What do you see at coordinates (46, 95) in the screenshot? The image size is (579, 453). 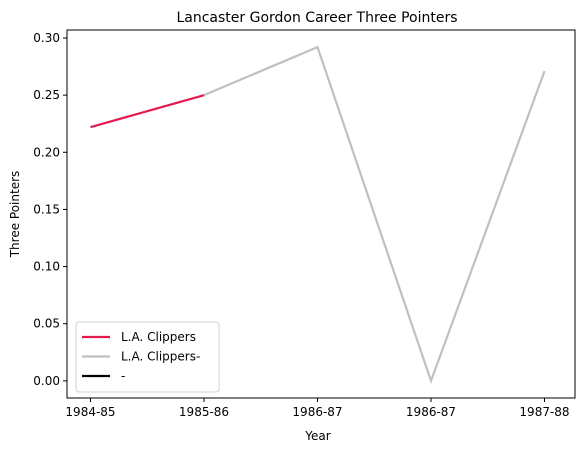 I see `y-tick-label: 0.25` at bounding box center [46, 95].